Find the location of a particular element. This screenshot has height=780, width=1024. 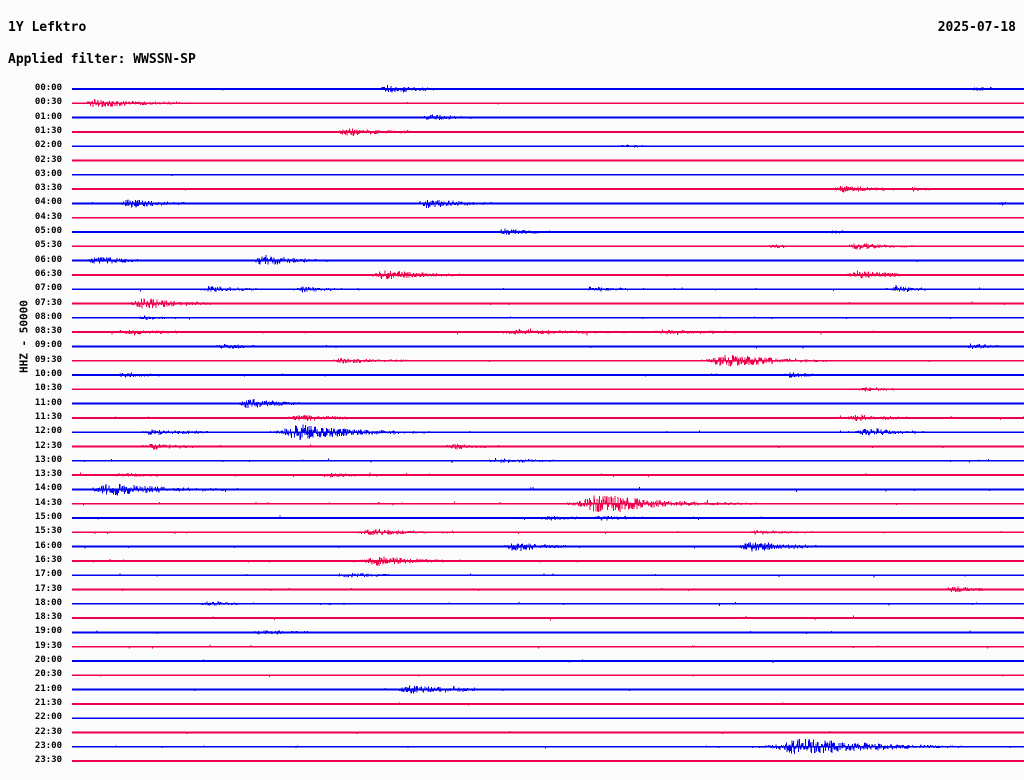

record-date: 2025-07-18 is located at coordinates (976, 27).